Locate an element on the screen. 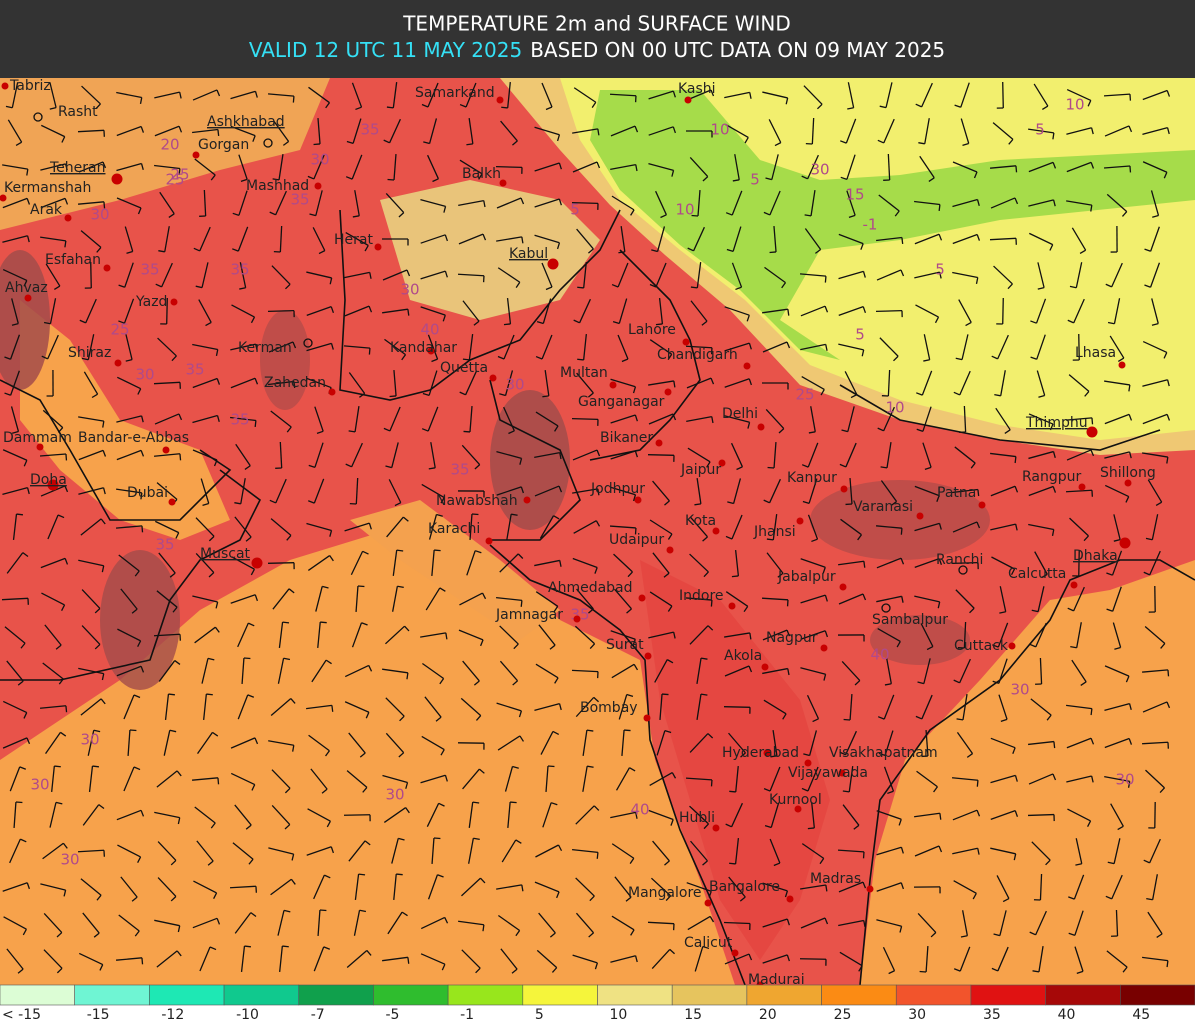 The width and height of the screenshot is (1195, 1028). city-label: Hubli is located at coordinates (697, 818).